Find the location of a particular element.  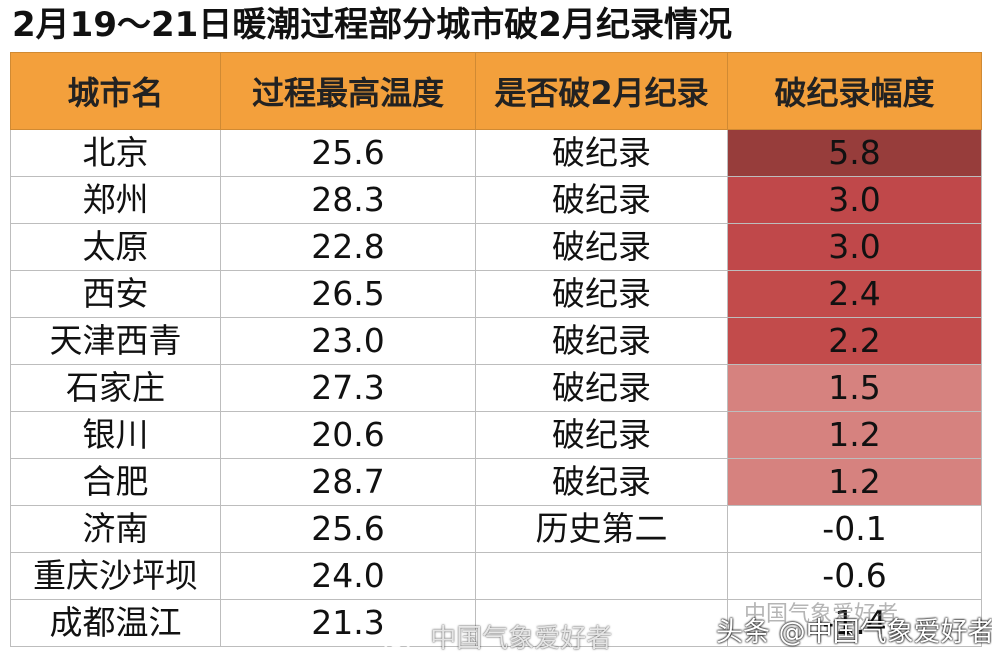

cell-city: 重庆沙坪坝 is located at coordinates (115, 576).